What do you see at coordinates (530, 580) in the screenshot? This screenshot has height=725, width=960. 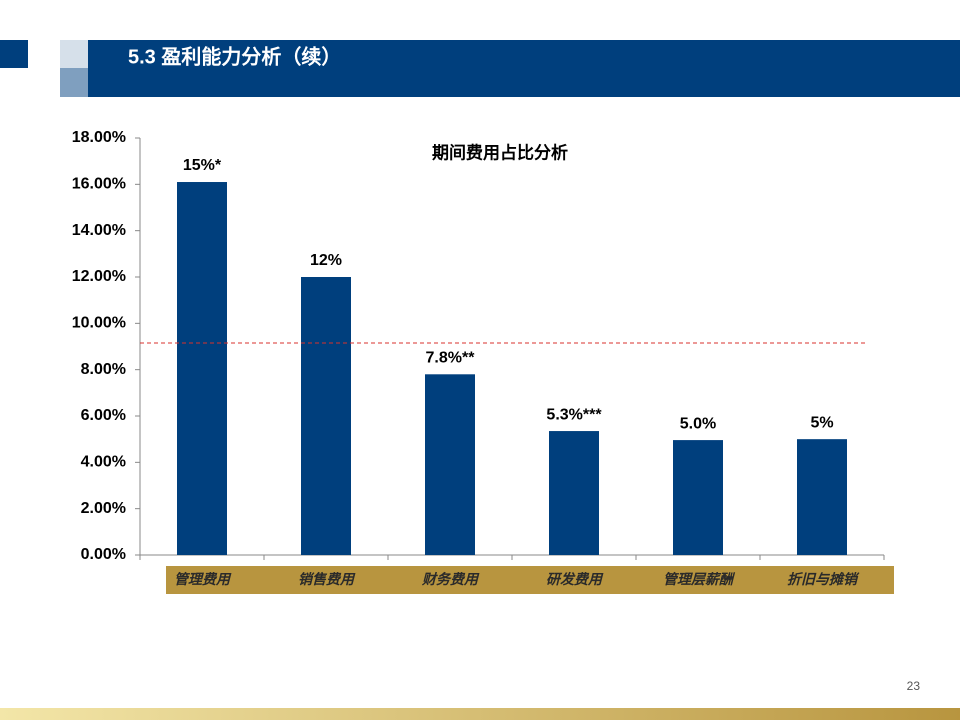 I see `category-band` at bounding box center [530, 580].